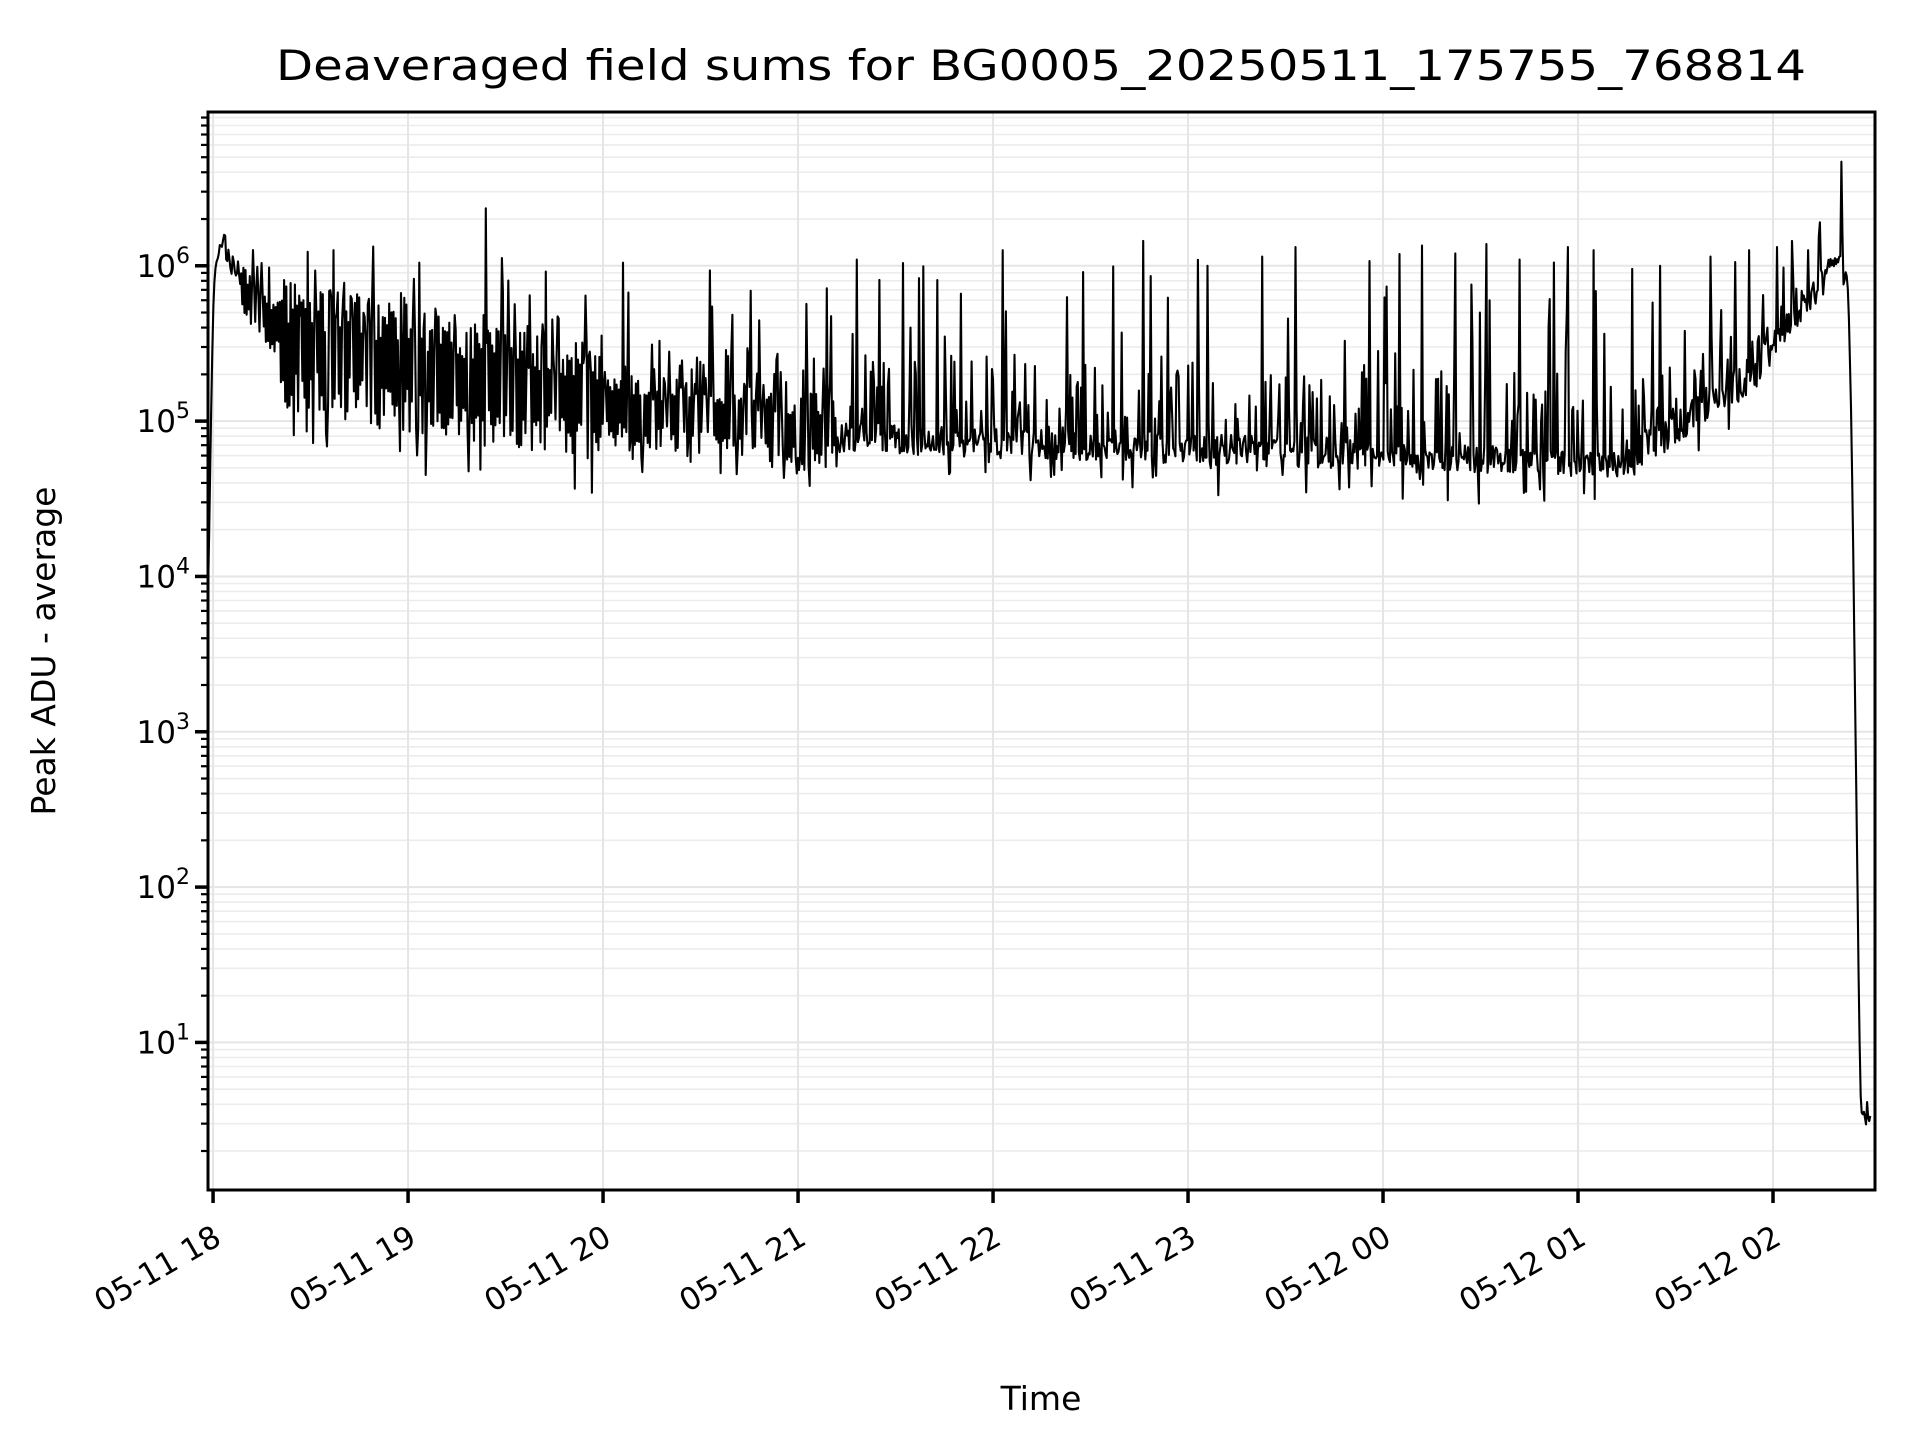 The width and height of the screenshot is (1920, 1440). Describe the element at coordinates (163, 730) in the screenshot. I see `y-tick-label: 10³` at that location.